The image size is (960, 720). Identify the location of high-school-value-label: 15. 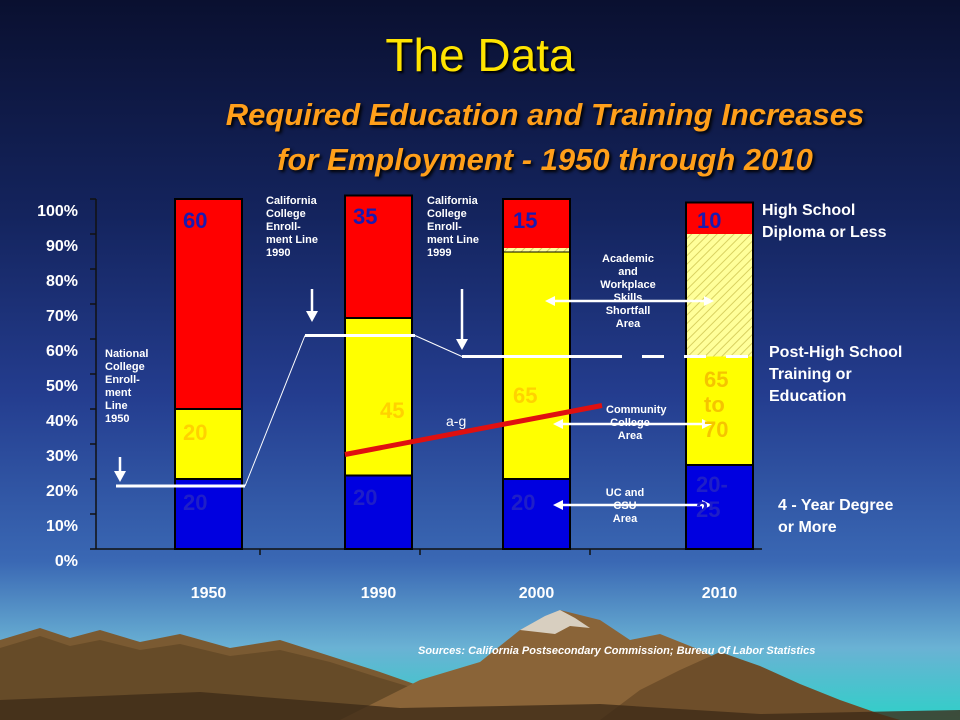
(525, 220).